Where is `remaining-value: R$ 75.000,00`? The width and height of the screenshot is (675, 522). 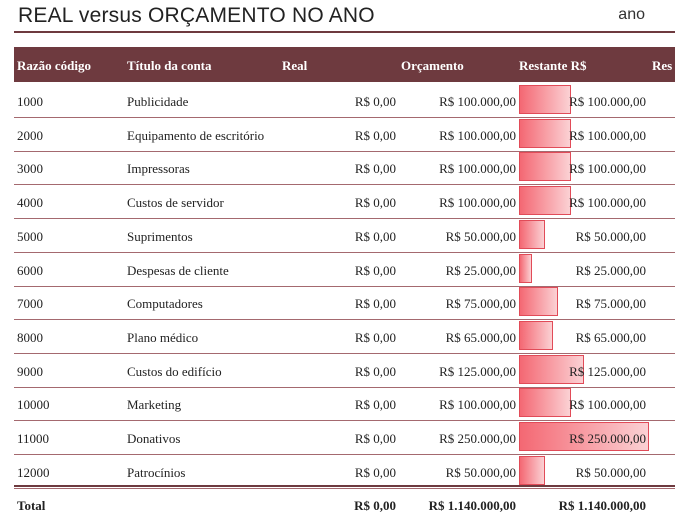
remaining-value: R$ 75.000,00 is located at coordinates (610, 304).